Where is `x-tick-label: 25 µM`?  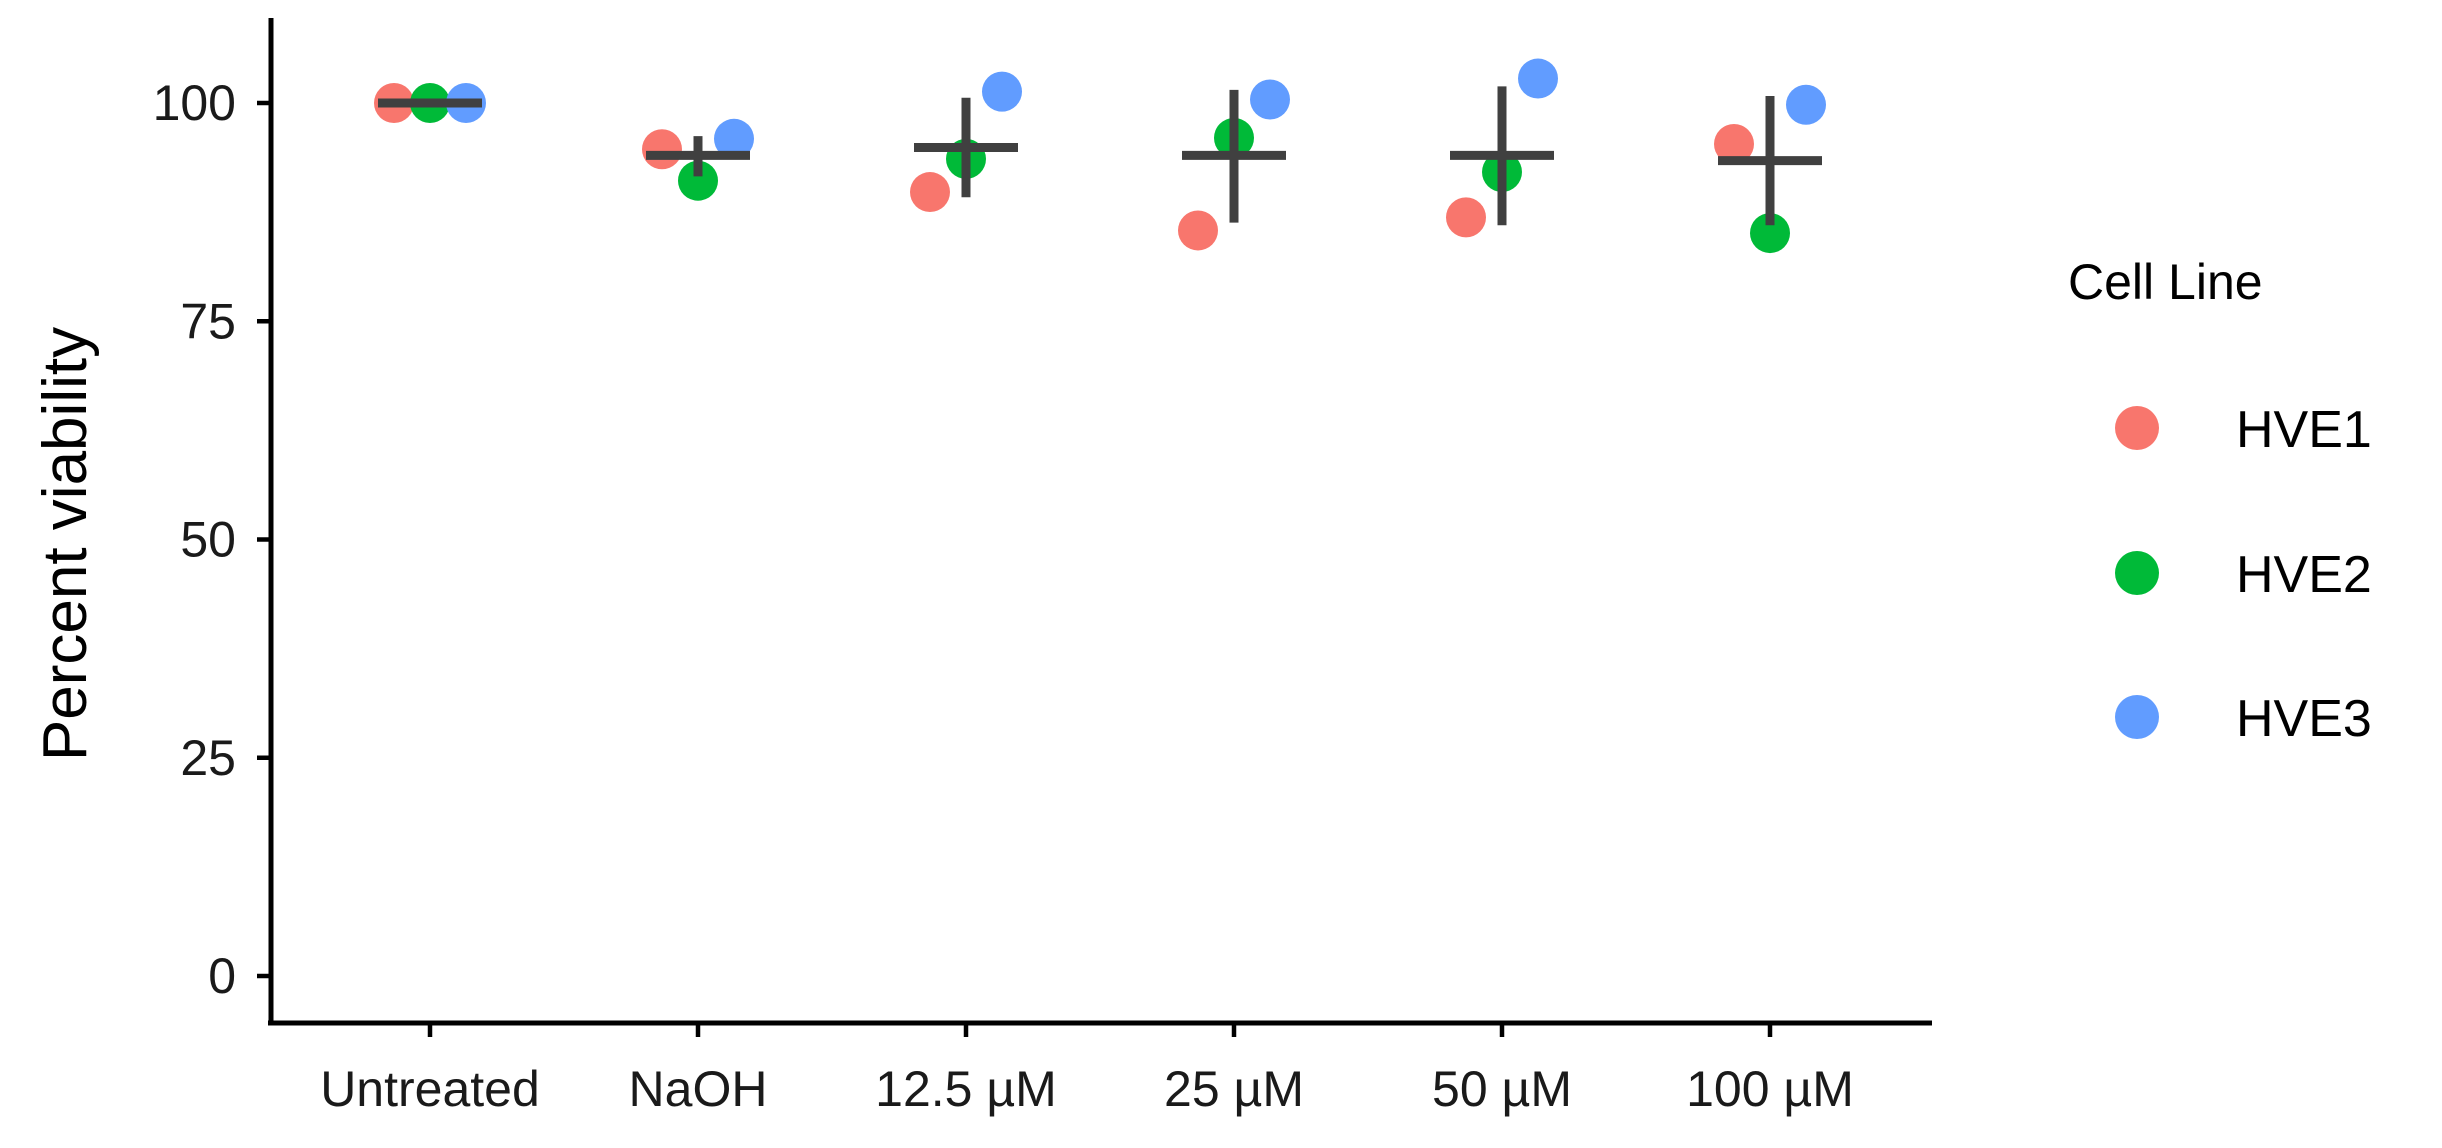 x-tick-label: 25 µM is located at coordinates (1234, 1089).